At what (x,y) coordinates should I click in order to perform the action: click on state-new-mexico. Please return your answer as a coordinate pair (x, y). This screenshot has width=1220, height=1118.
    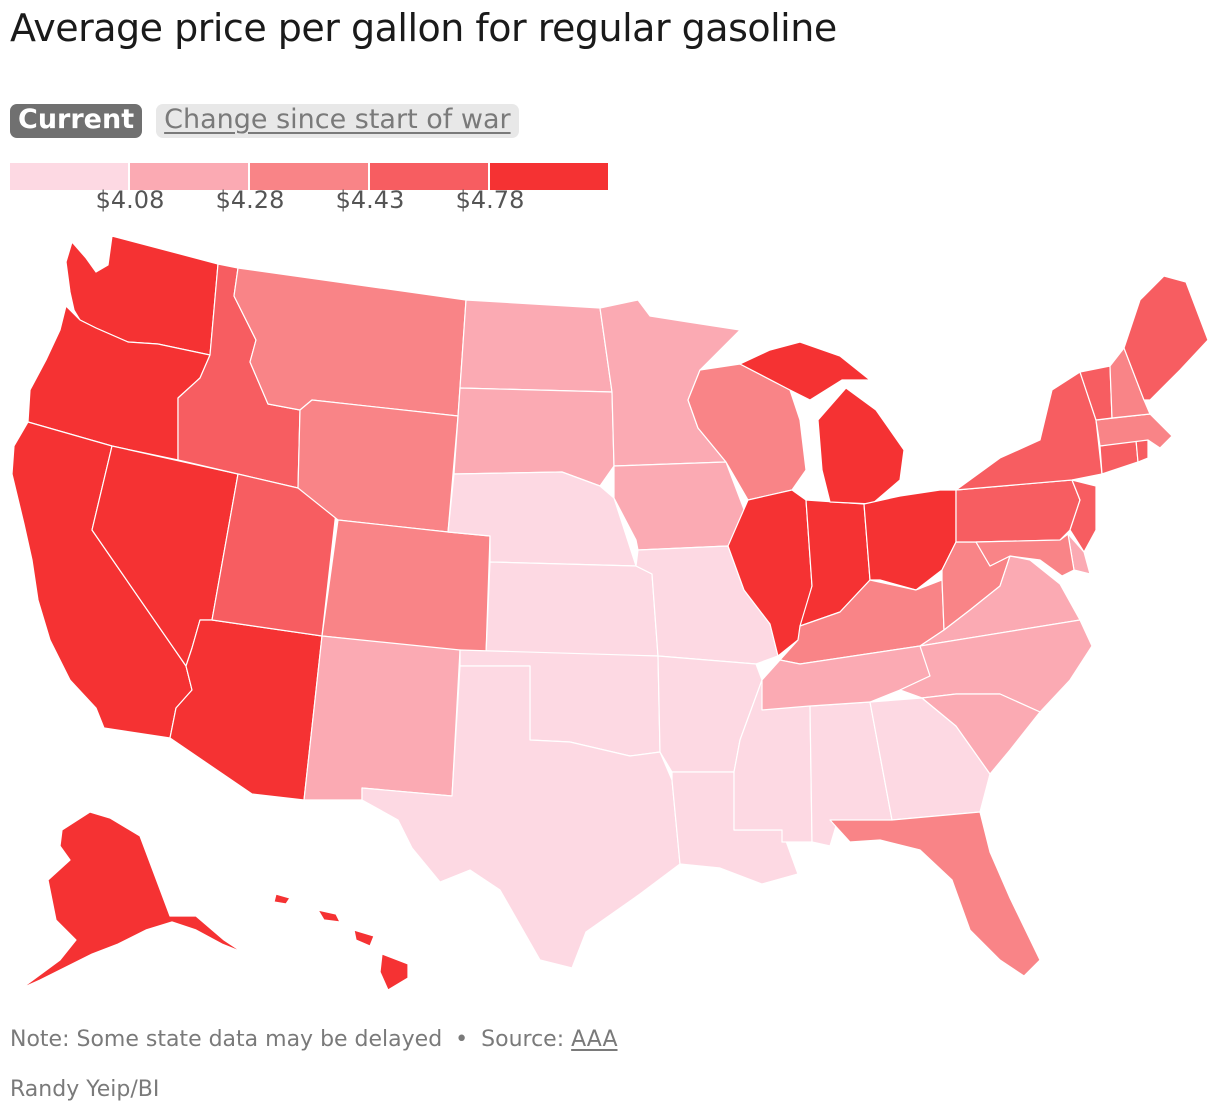
    Looking at the image, I should click on (382, 718).